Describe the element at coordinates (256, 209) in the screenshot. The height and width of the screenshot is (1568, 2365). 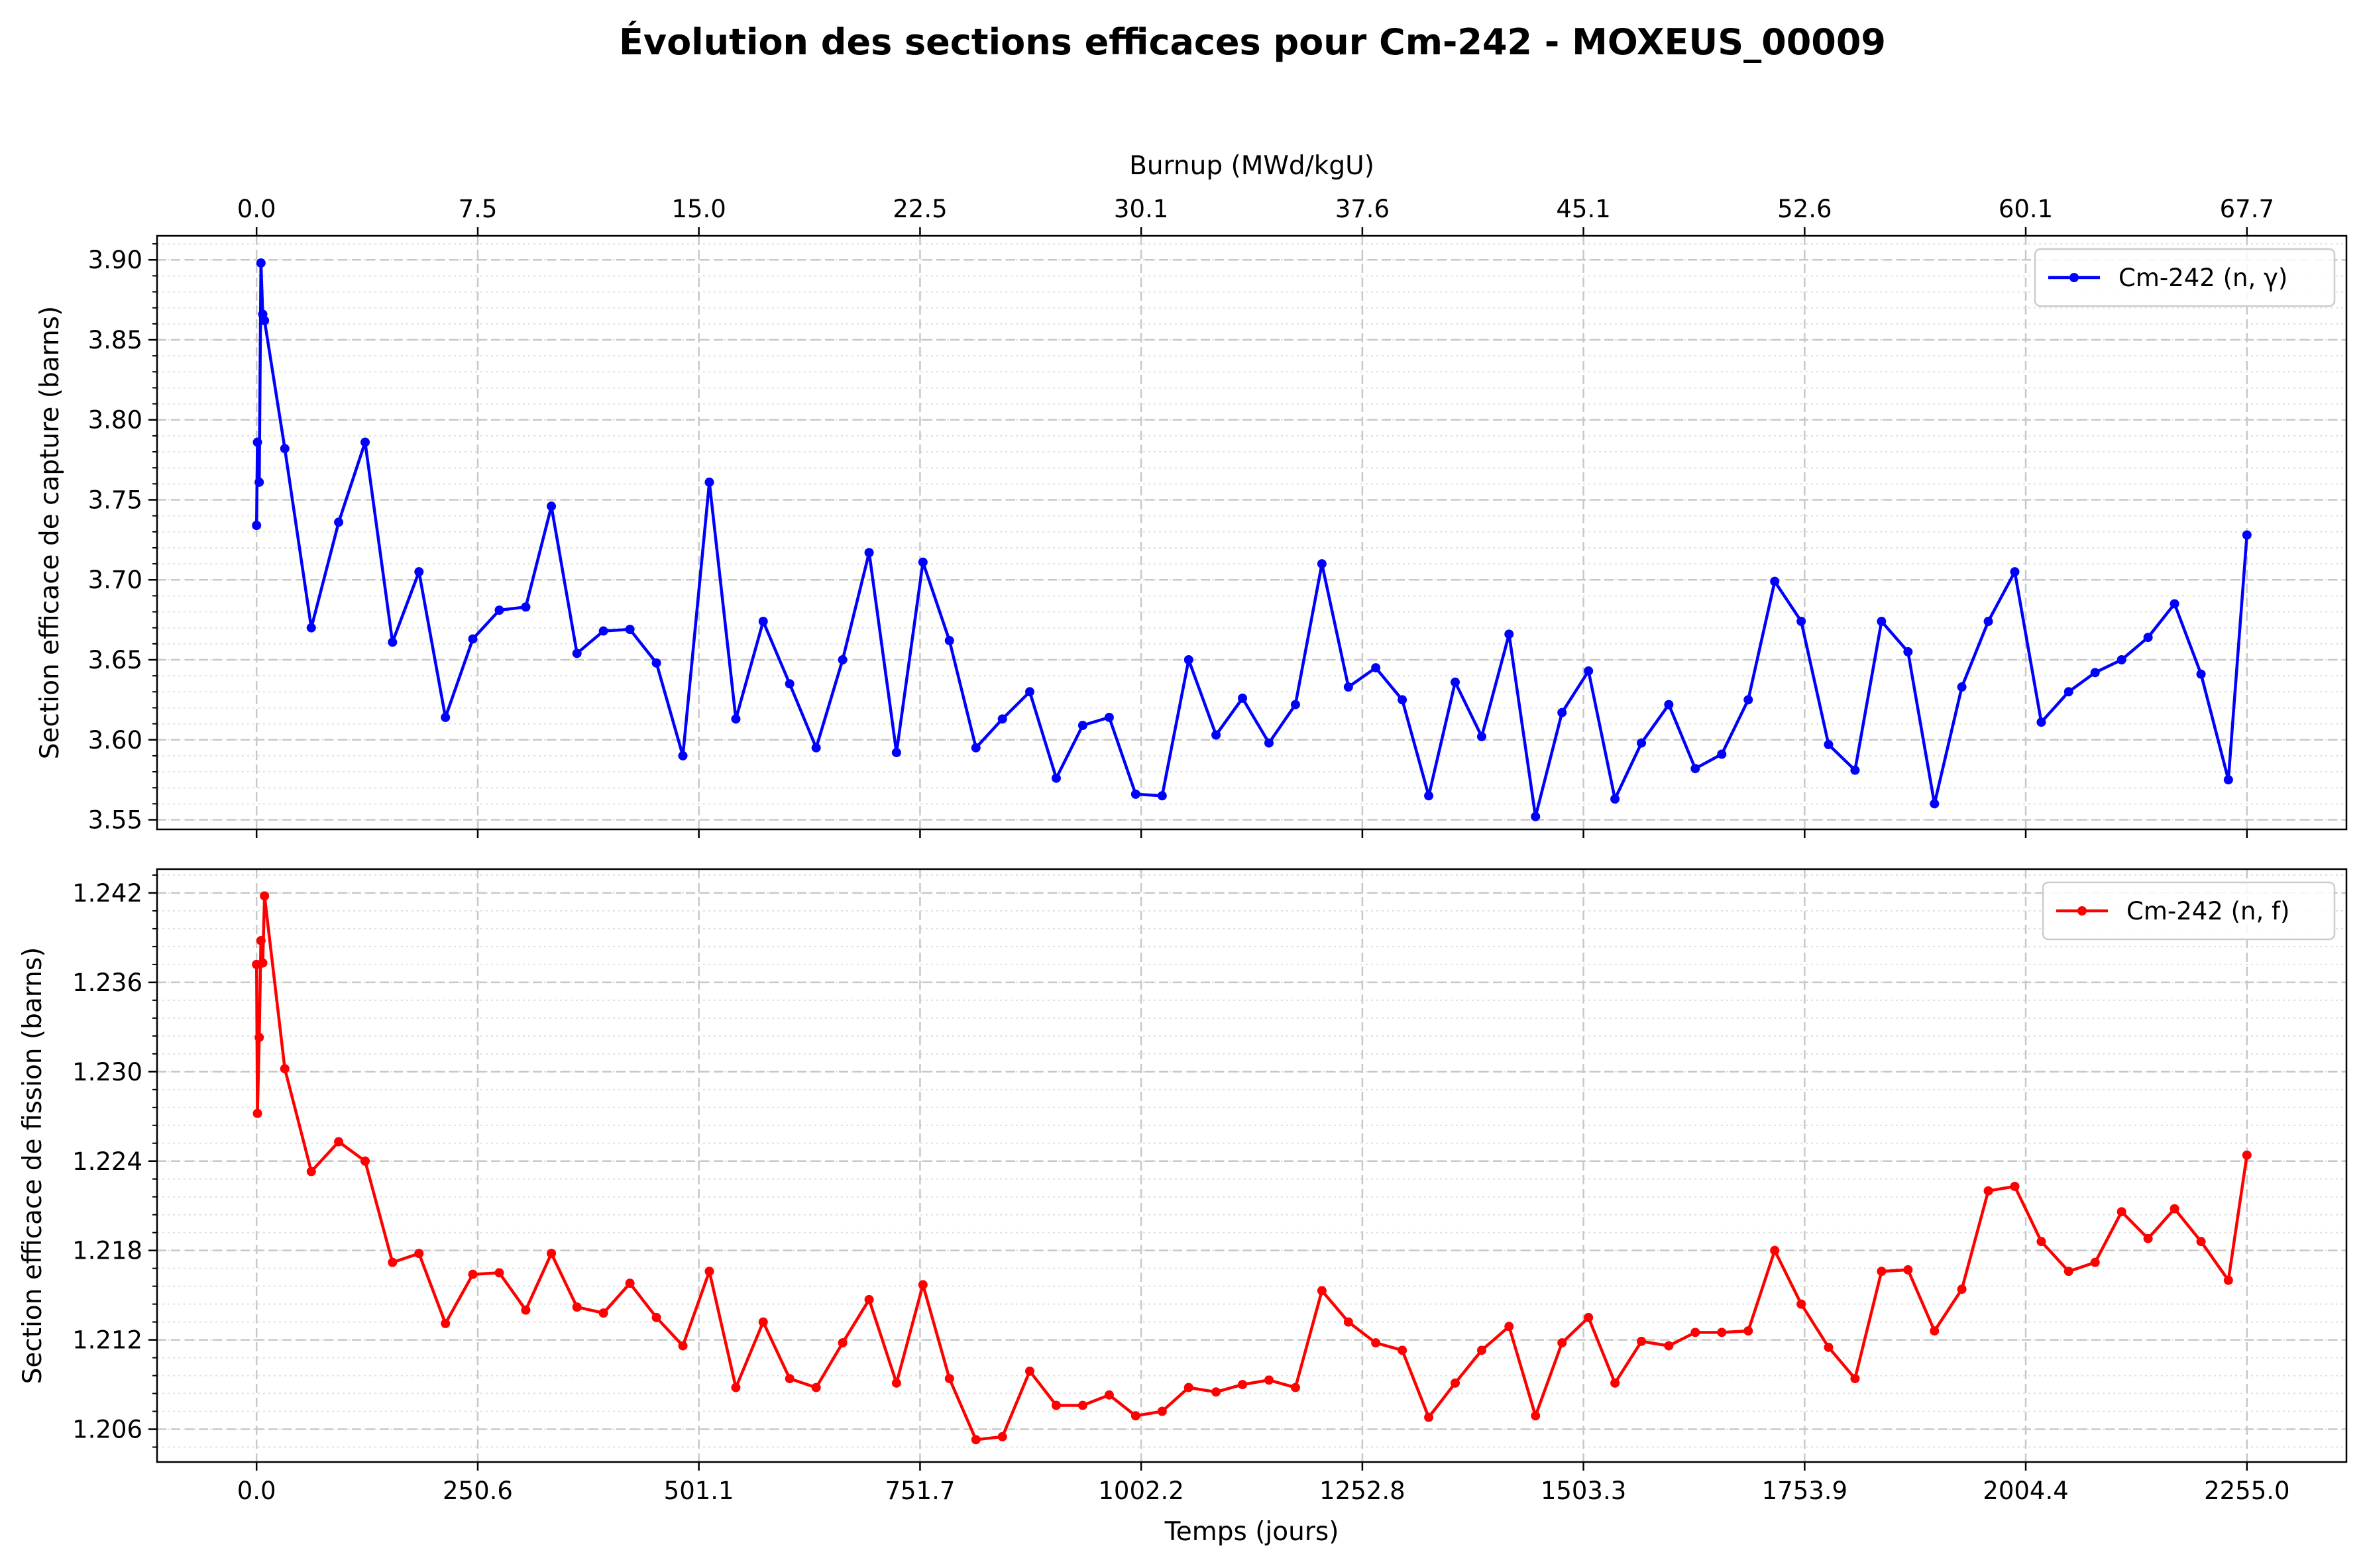
I see `top-x-tick-label: 0.0` at that location.